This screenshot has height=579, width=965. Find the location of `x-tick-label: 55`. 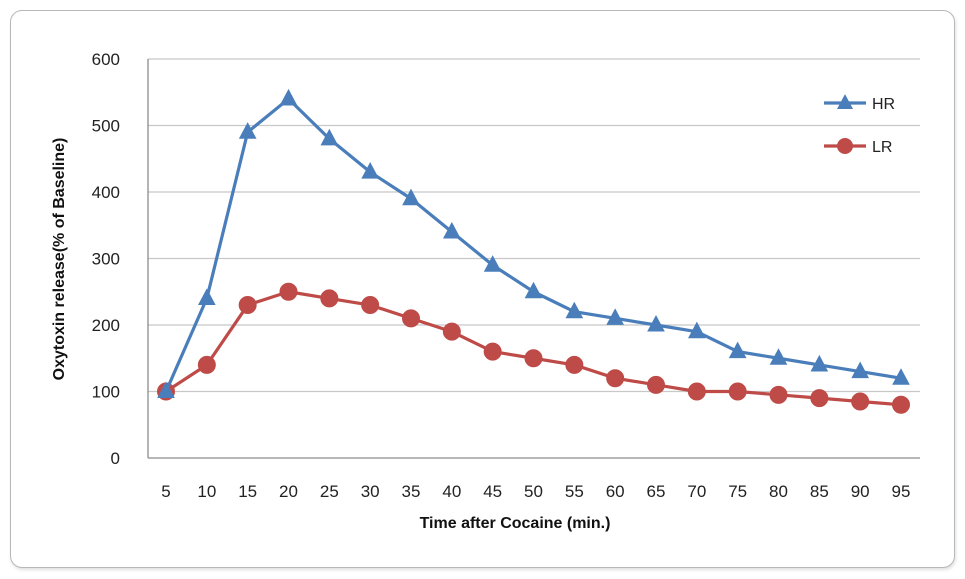

x-tick-label: 55 is located at coordinates (574, 491).